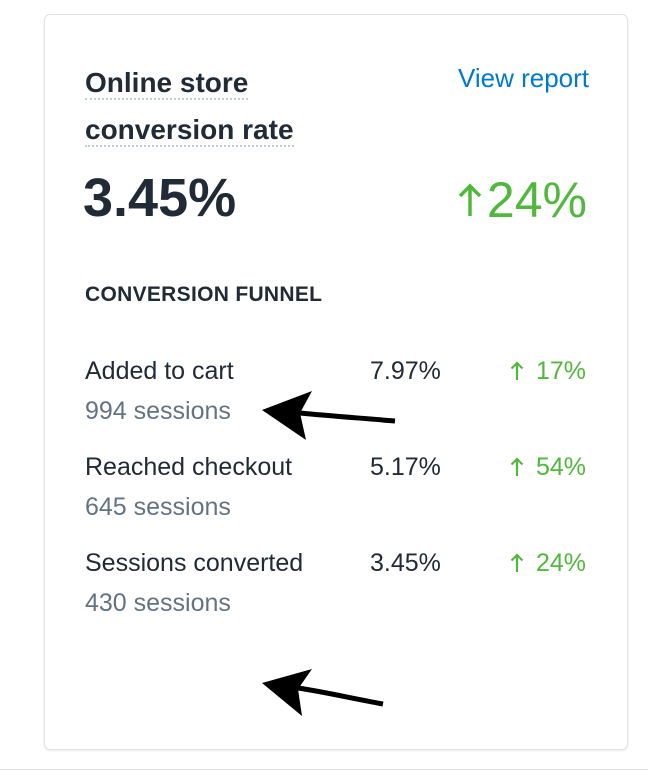 The width and height of the screenshot is (648, 778). What do you see at coordinates (523, 78) in the screenshot?
I see `view-report-link: View report` at bounding box center [523, 78].